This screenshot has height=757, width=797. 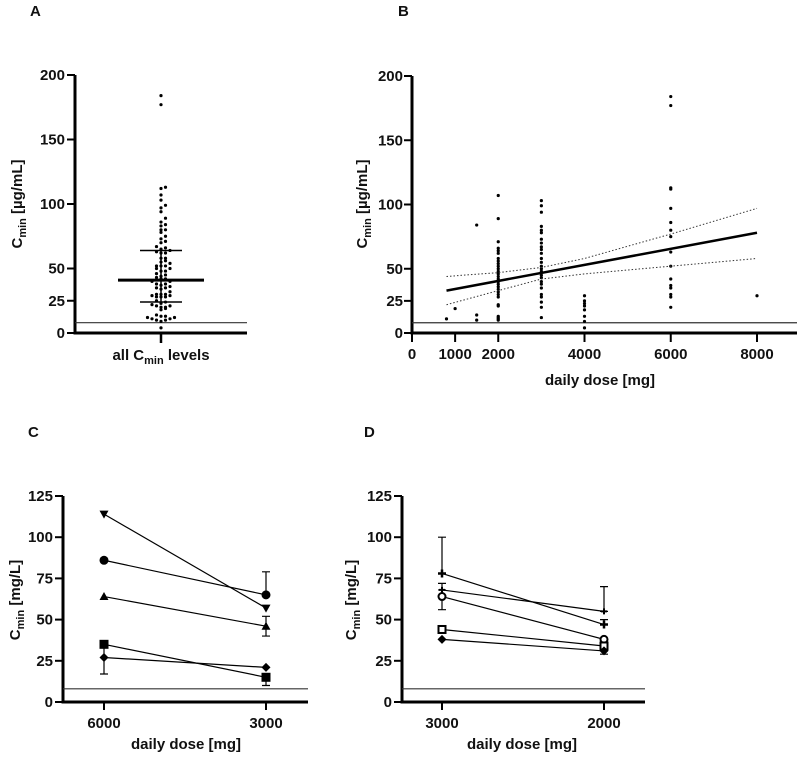 What do you see at coordinates (379, 537) in the screenshot?
I see `d-y-tick-label: 100` at bounding box center [379, 537].